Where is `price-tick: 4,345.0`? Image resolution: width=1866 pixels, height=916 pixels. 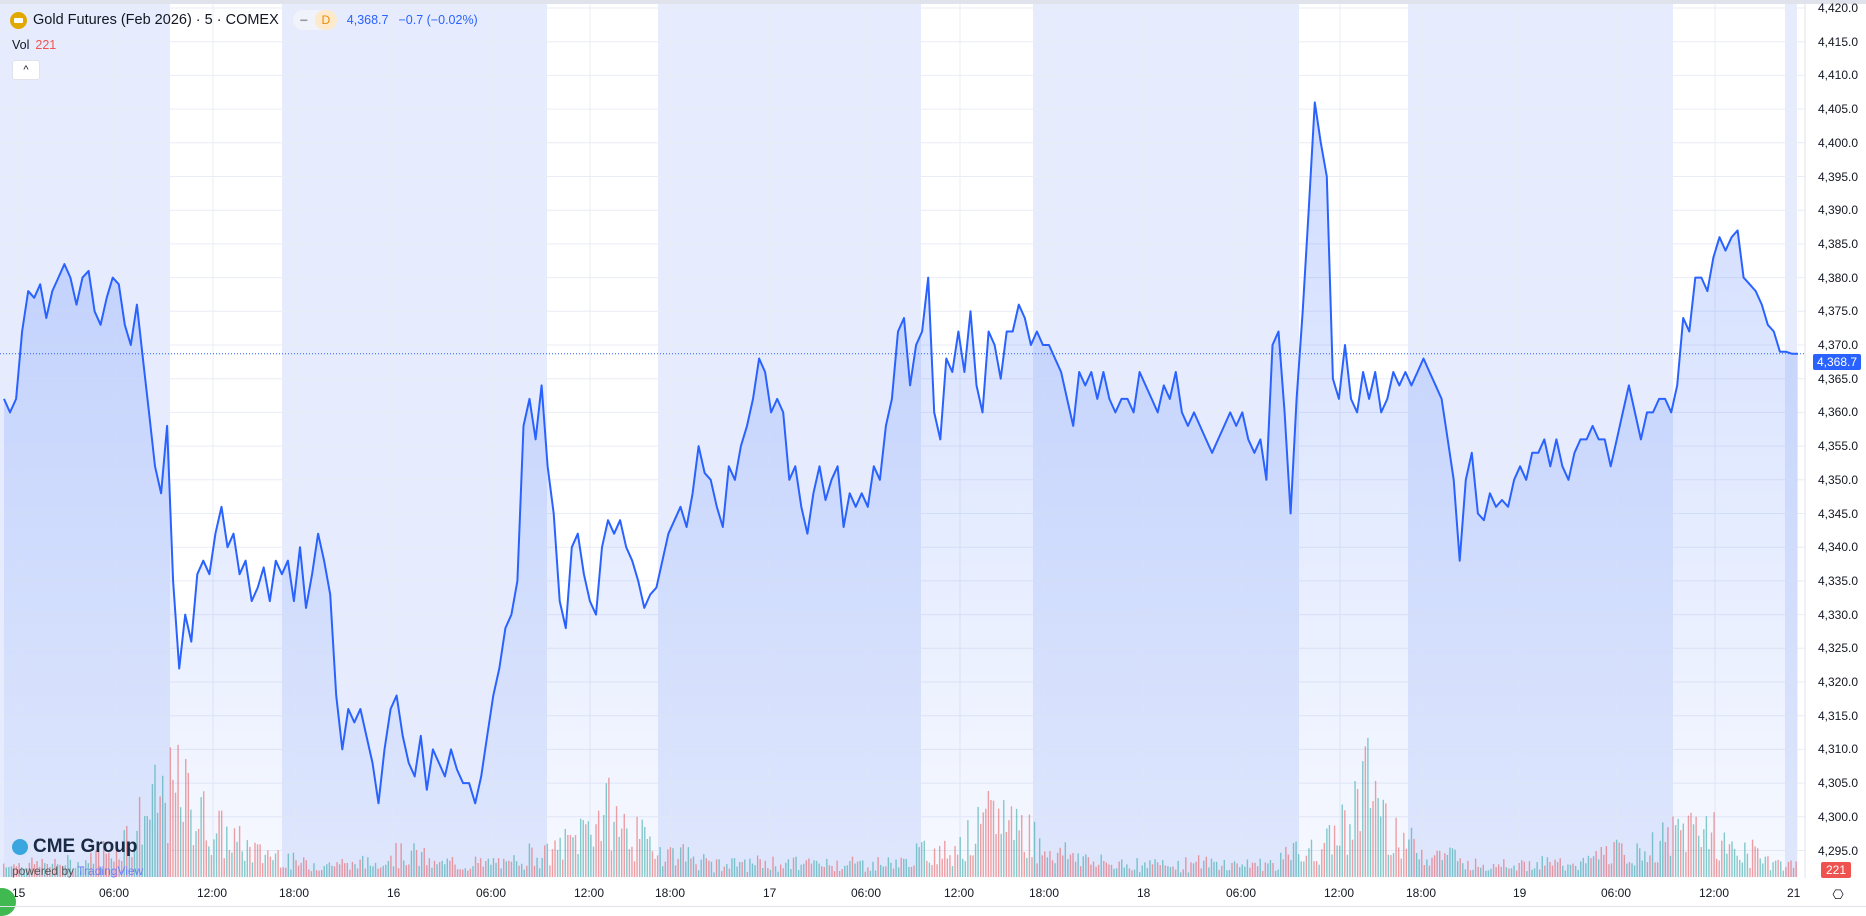 price-tick: 4,345.0 is located at coordinates (1838, 513).